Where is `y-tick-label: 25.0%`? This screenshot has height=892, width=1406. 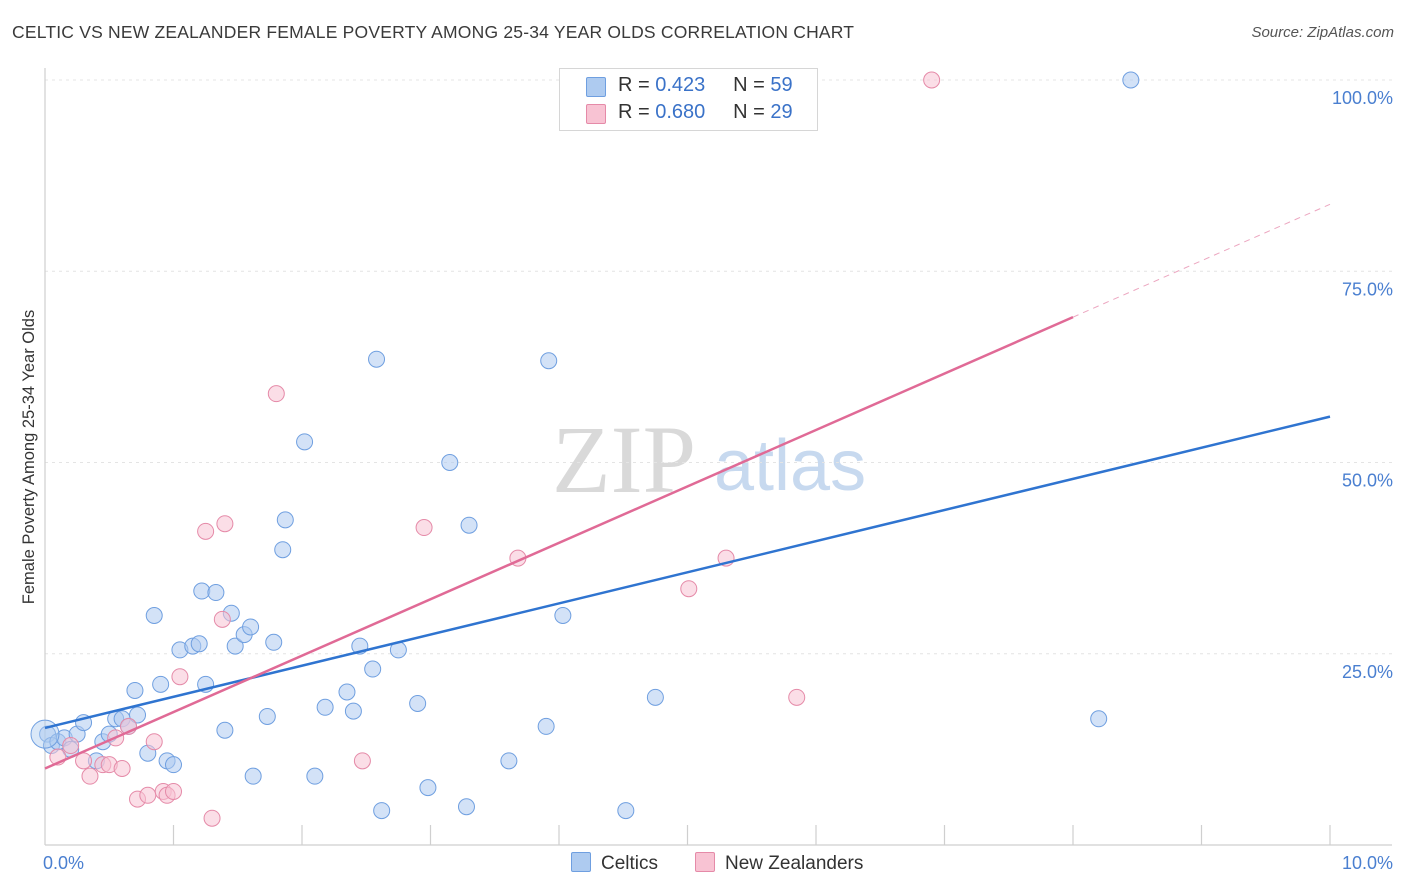 y-tick-label: 25.0% is located at coordinates (1367, 672).